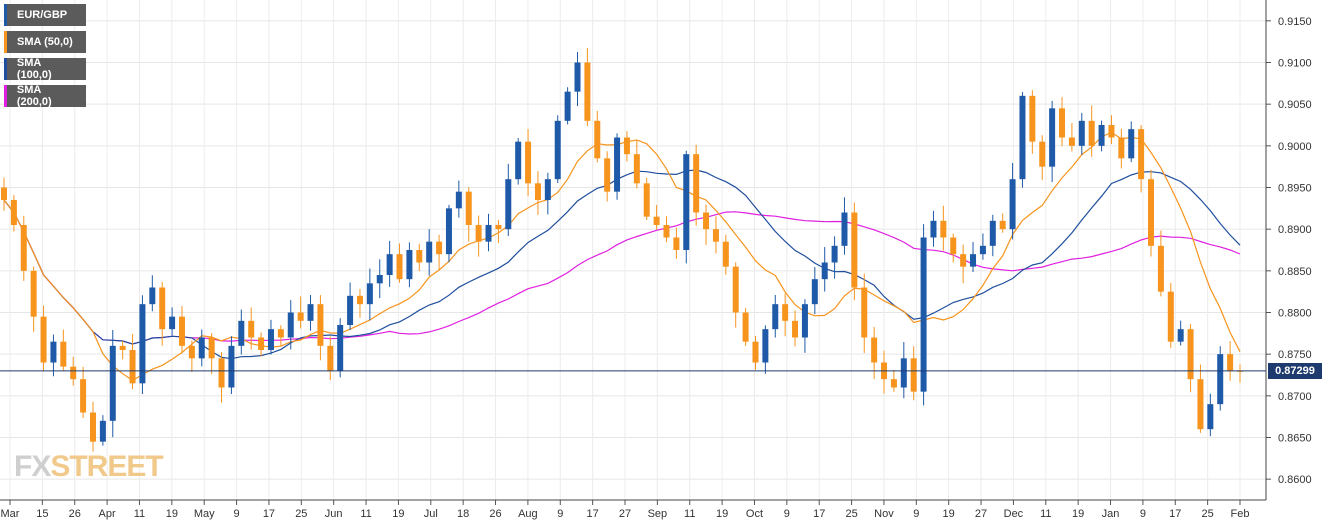  I want to click on y-tick-label: 0.8800, so click(1295, 314).